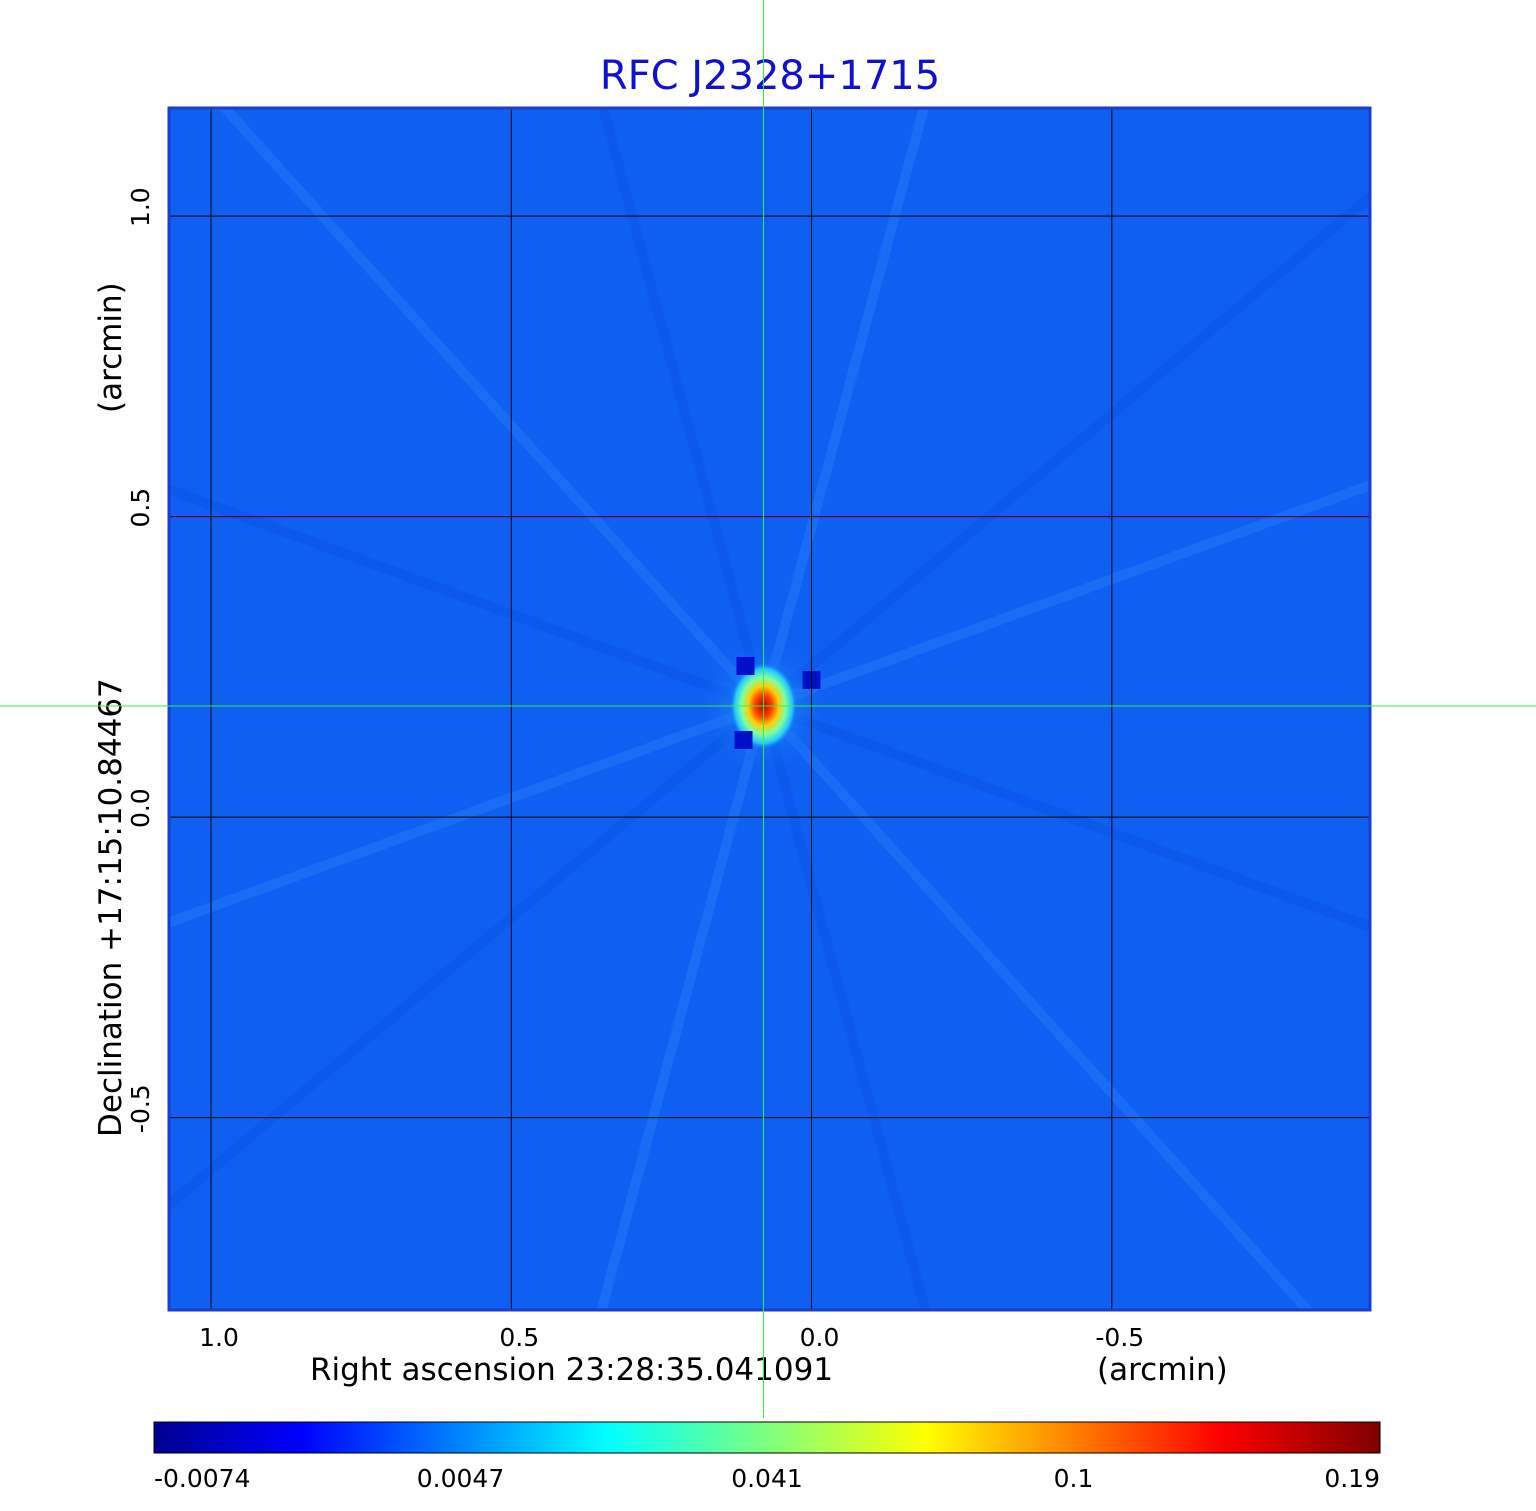 This screenshot has width=1536, height=1511. Describe the element at coordinates (820, 1337) in the screenshot. I see `x-tick-label: 0.0` at that location.